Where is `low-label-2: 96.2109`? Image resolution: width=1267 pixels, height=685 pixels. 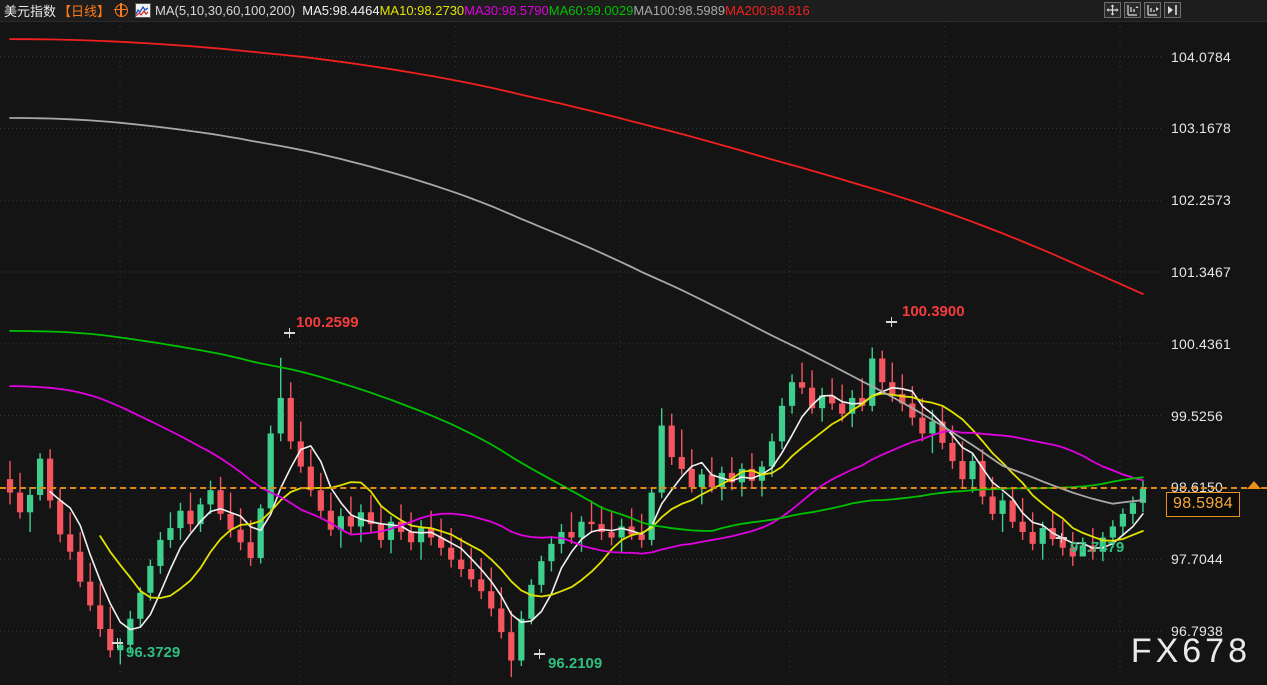 low-label-2: 96.2109 is located at coordinates (575, 663).